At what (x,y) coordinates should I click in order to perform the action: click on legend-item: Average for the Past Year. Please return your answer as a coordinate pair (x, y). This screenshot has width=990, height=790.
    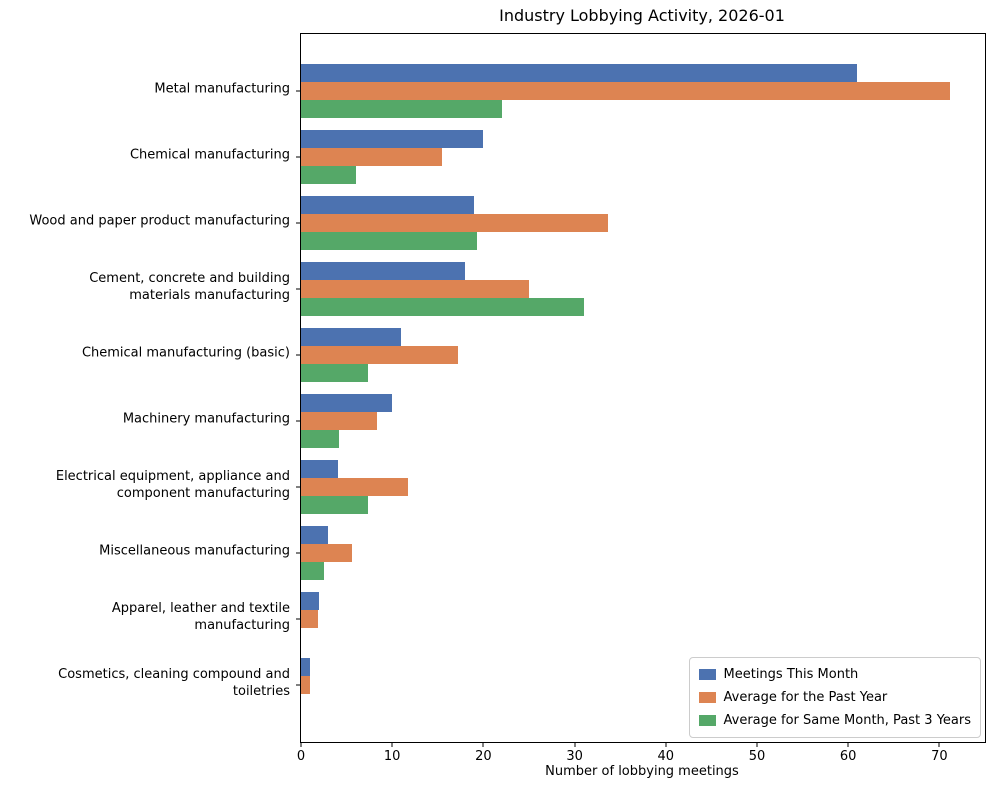
    Looking at the image, I should click on (834, 697).